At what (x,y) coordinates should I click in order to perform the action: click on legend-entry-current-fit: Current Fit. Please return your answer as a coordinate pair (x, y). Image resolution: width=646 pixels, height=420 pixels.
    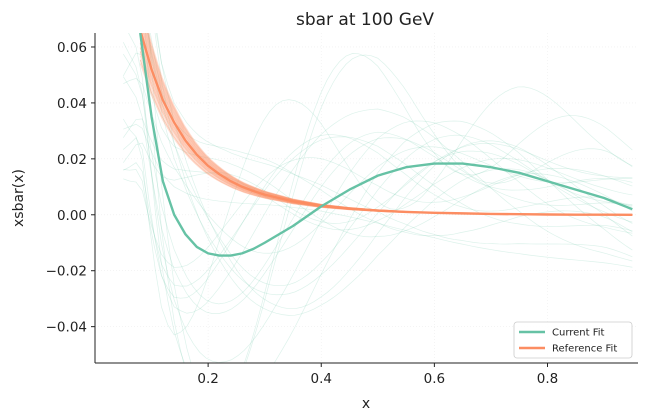
    Looking at the image, I should click on (562, 333).